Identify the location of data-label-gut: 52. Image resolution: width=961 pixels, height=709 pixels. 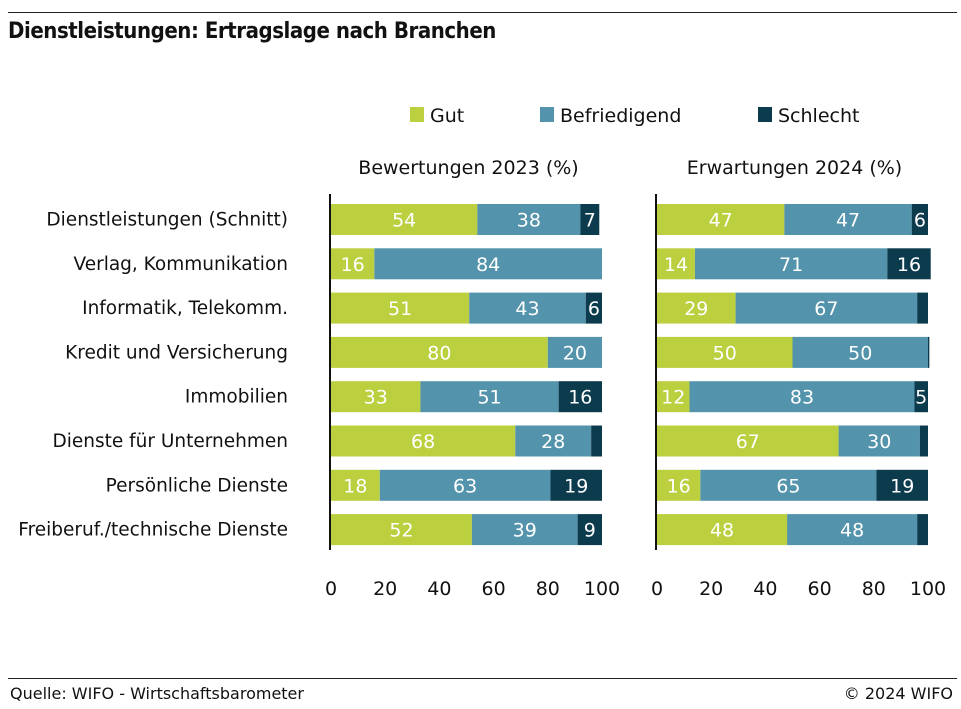
(401, 531).